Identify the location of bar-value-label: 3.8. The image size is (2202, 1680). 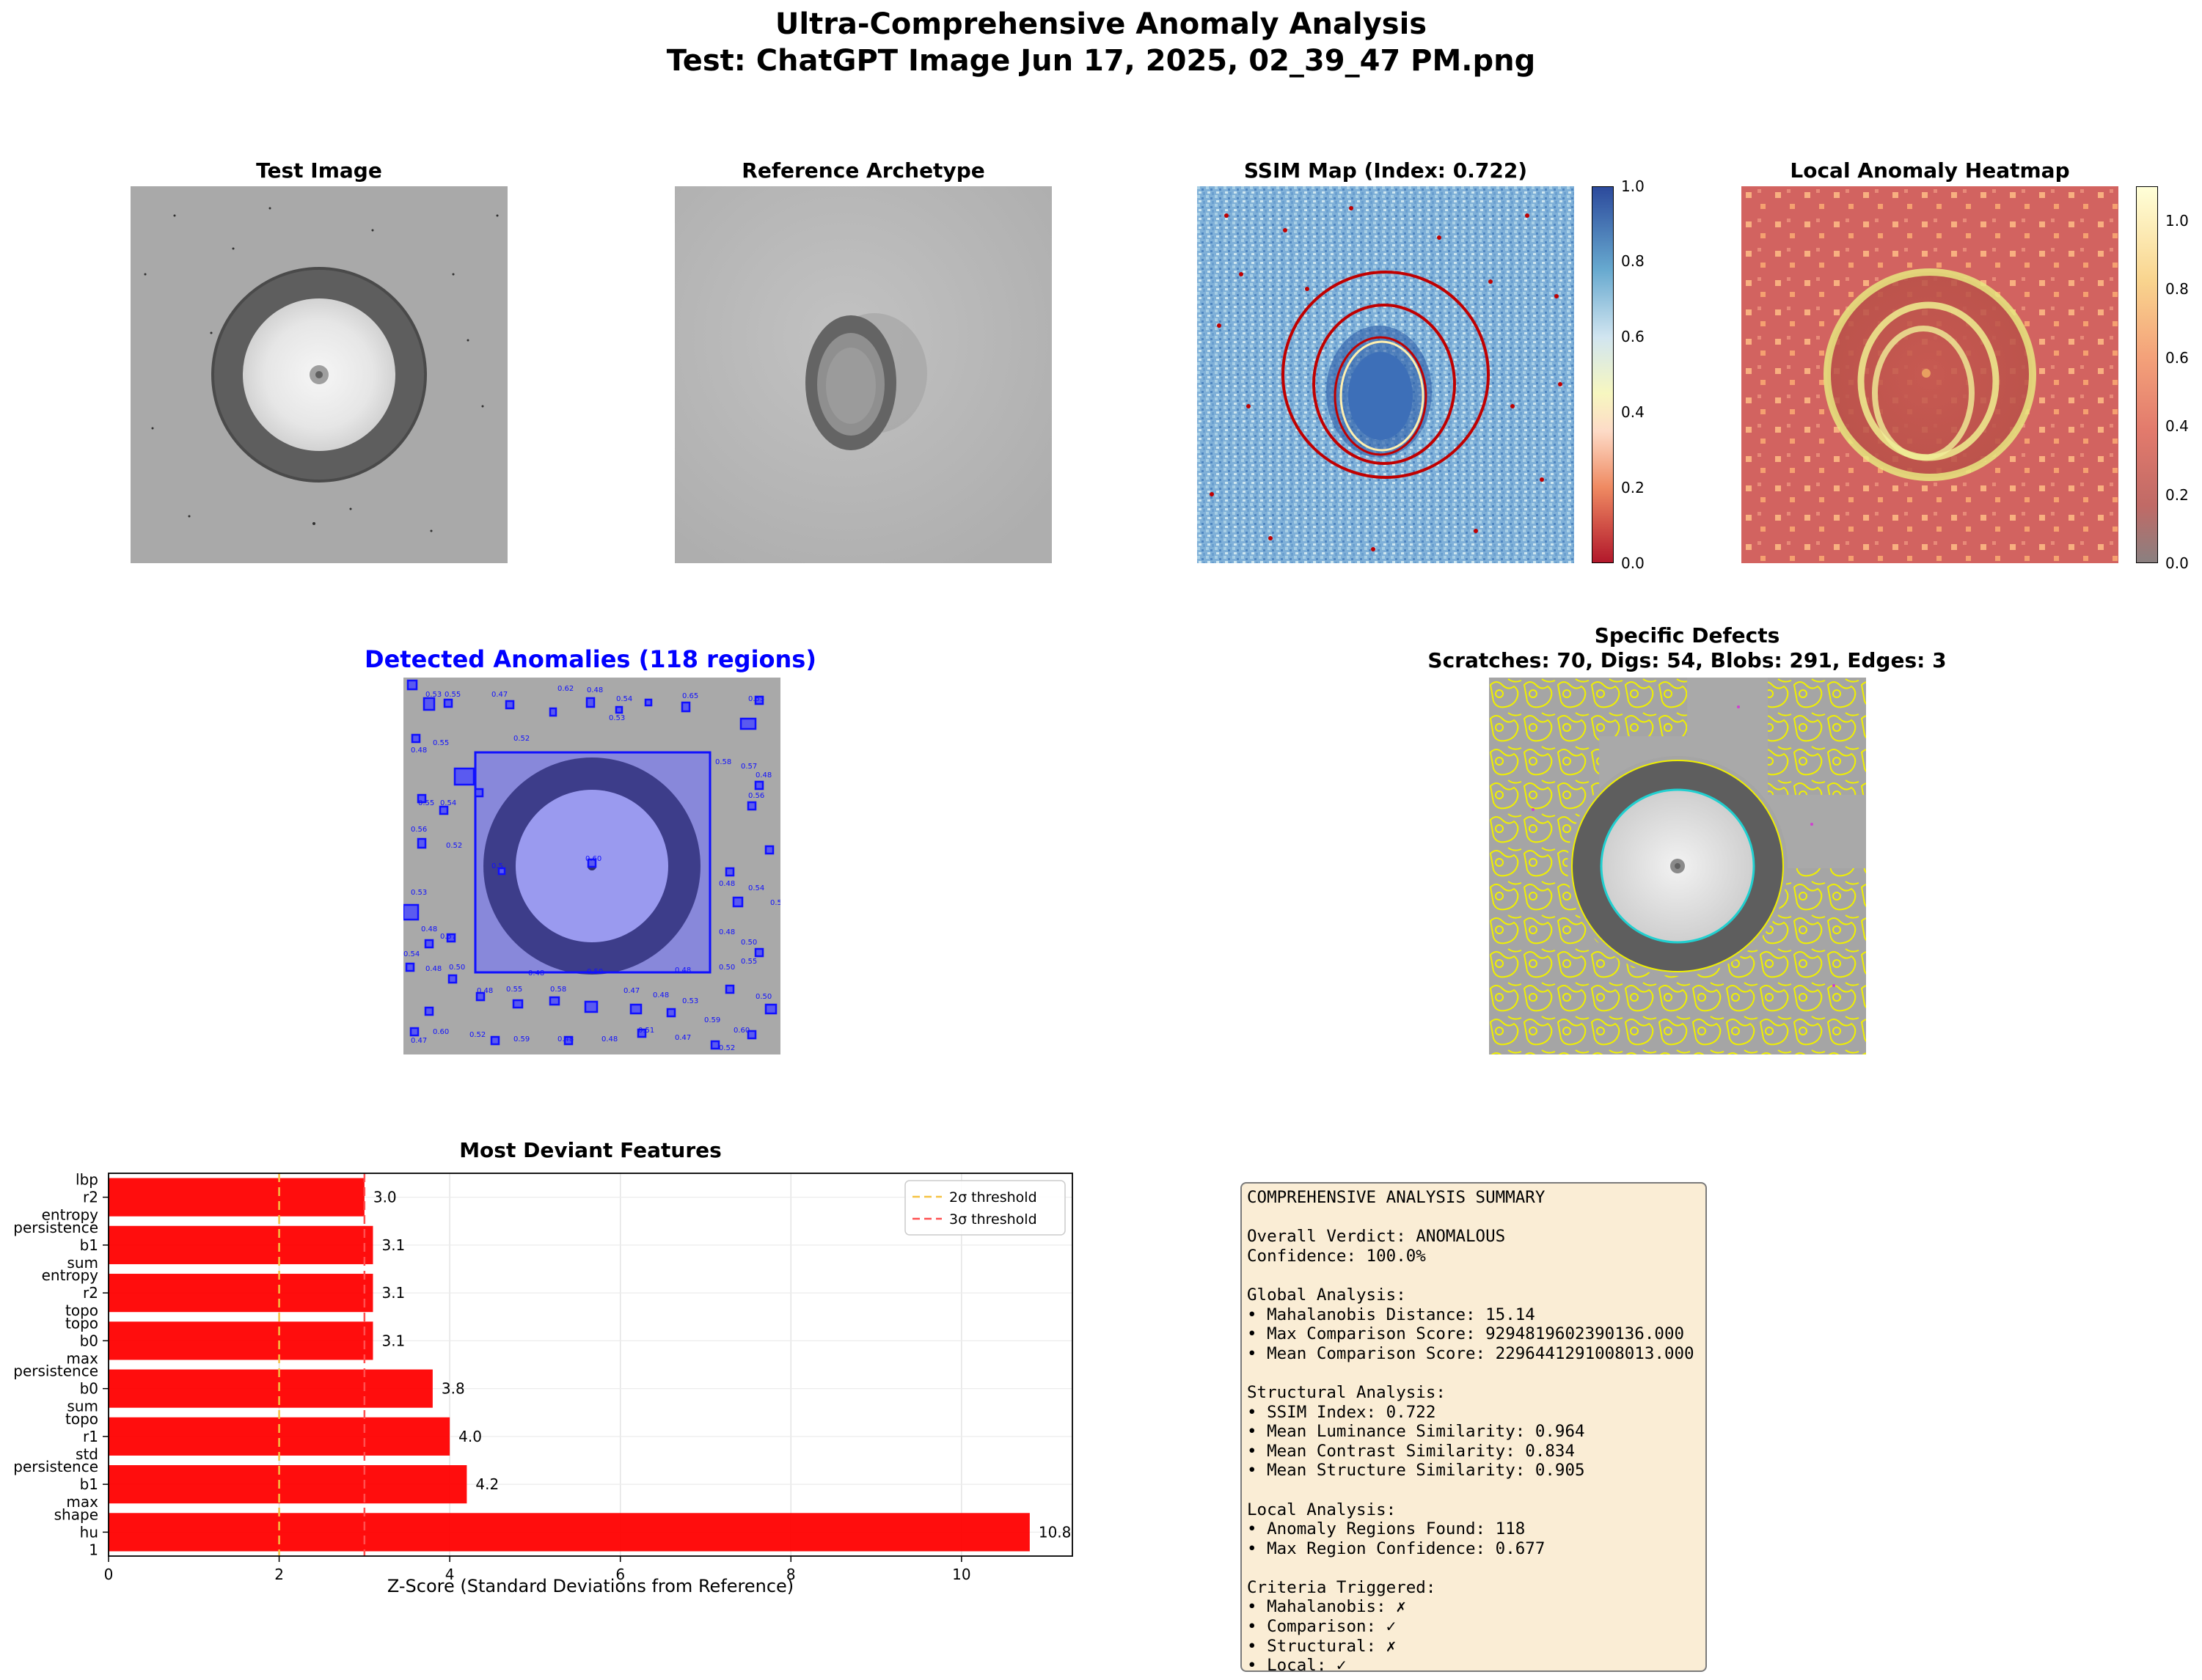
(453, 1389).